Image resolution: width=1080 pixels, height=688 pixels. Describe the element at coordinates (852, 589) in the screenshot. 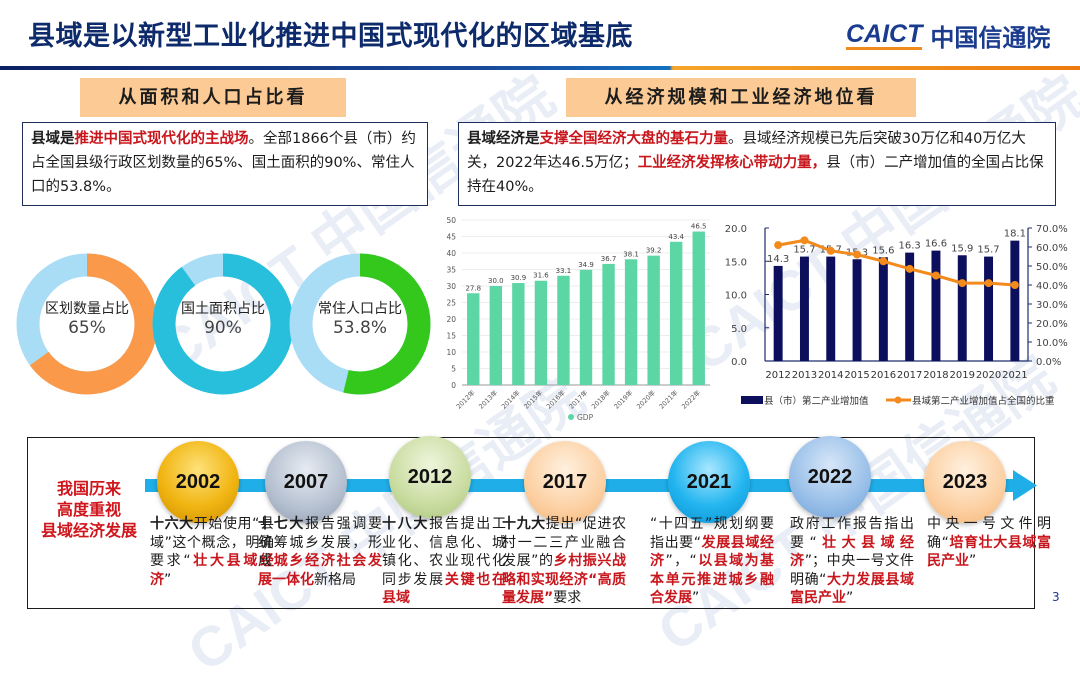

I see `highlight-text: 大力发展县域富民产业` at that location.